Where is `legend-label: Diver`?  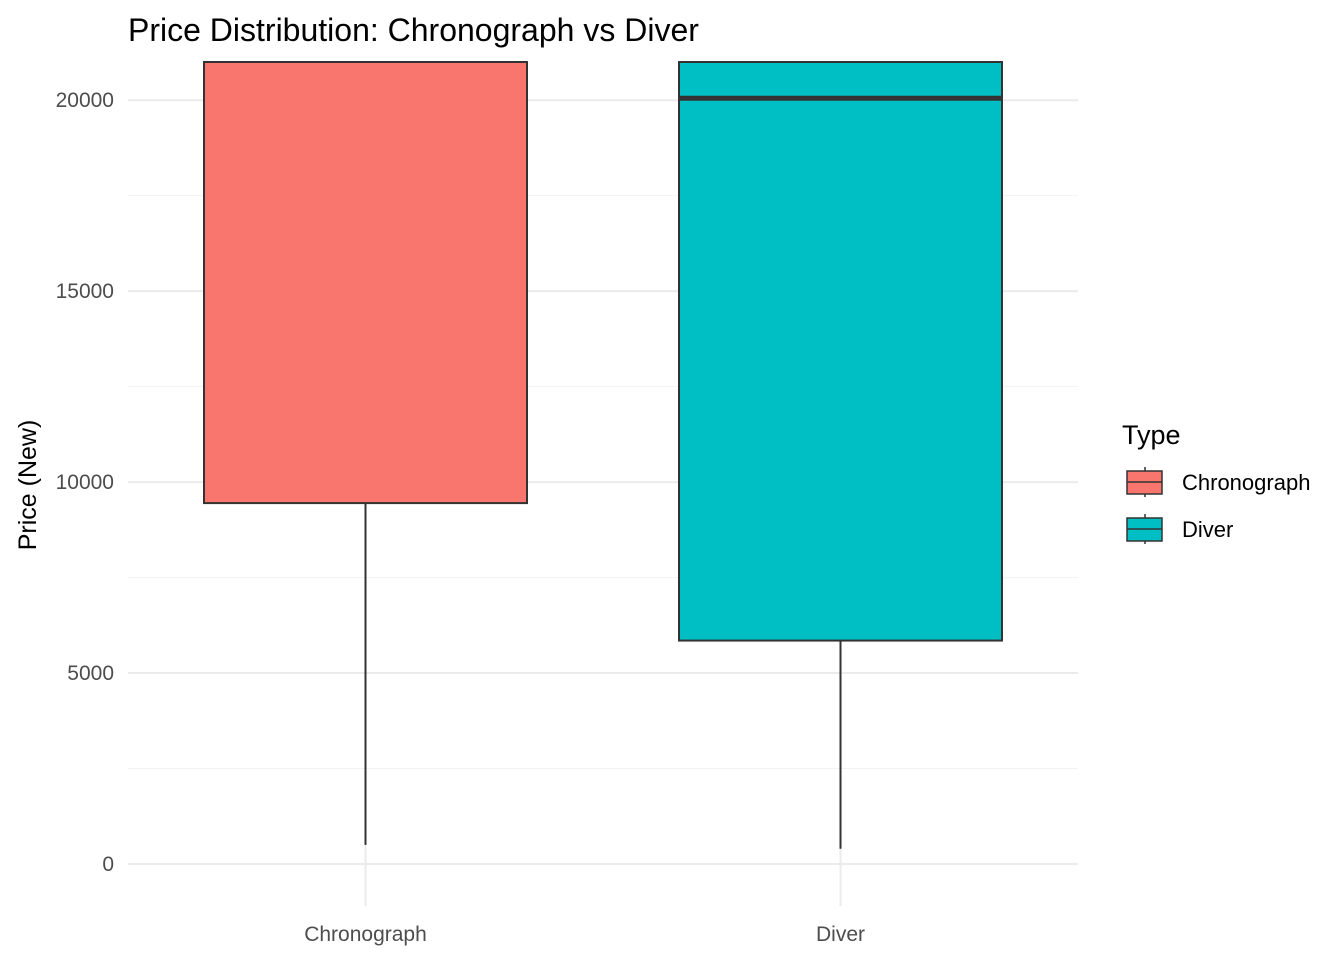
legend-label: Diver is located at coordinates (1207, 529).